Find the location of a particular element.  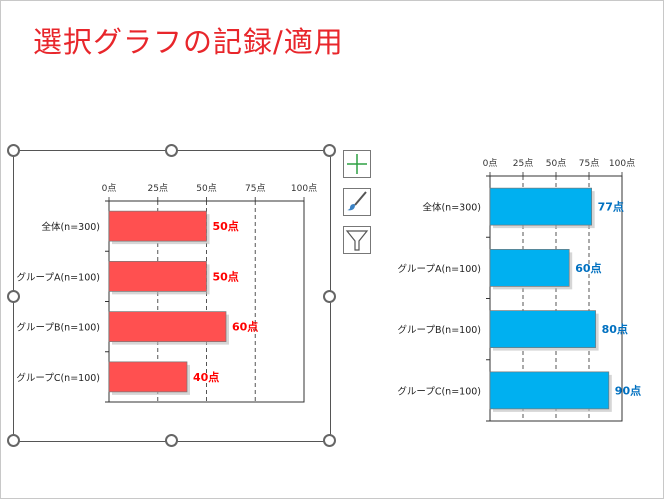

chart-elements-button is located at coordinates (357, 164).